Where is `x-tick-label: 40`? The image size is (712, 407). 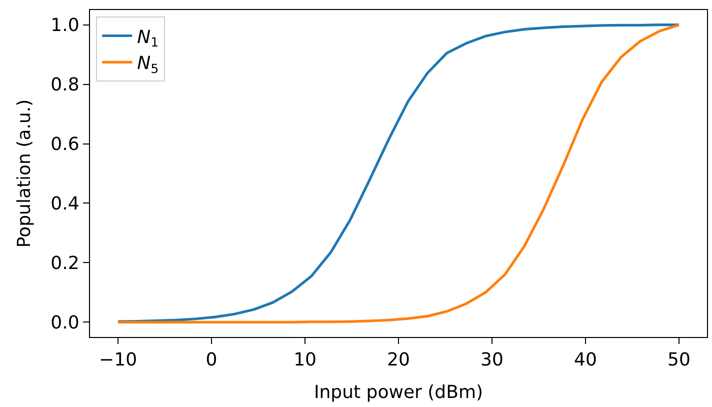 x-tick-label: 40 is located at coordinates (585, 360).